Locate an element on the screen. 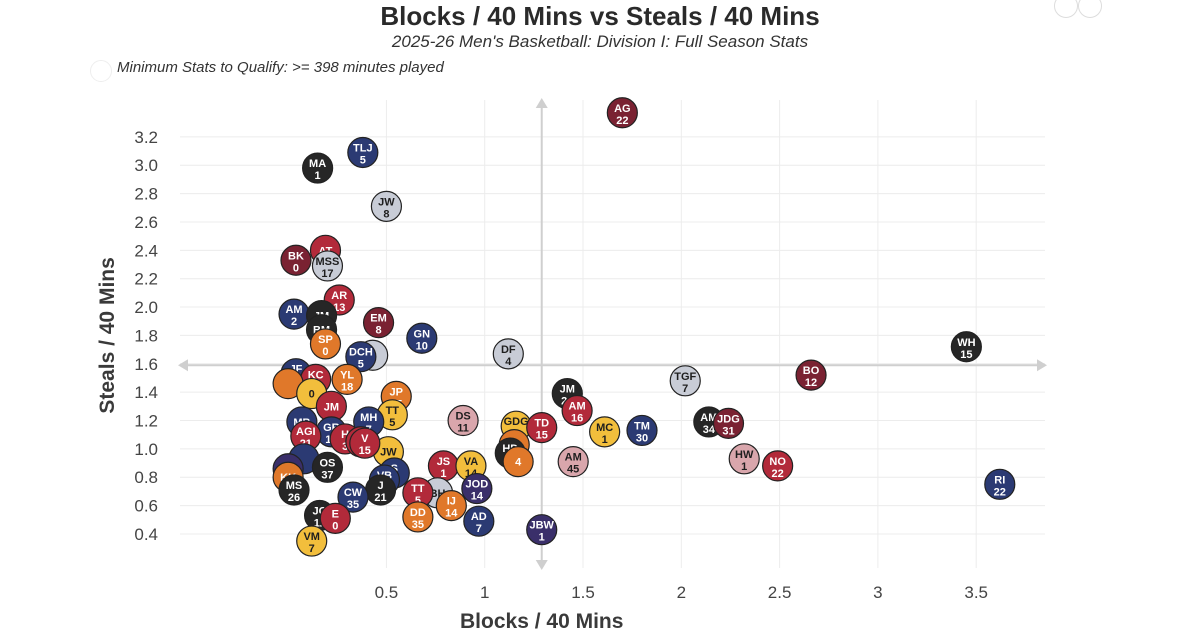  data-point: E0 is located at coordinates (335, 518).